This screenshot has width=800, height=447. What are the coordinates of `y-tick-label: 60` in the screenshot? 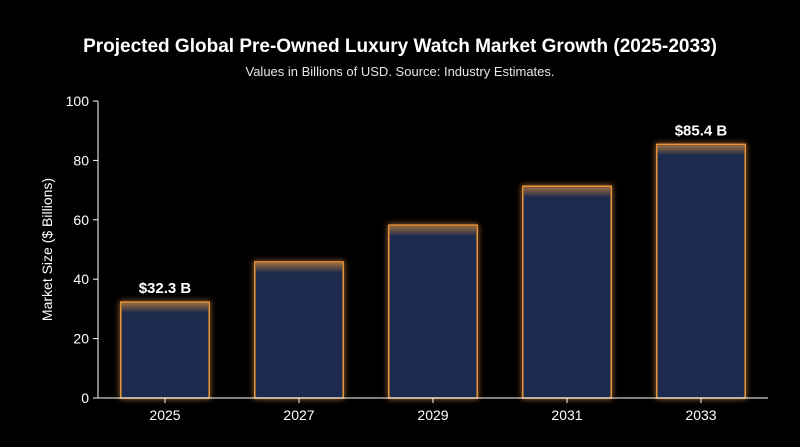 It's located at (81, 220).